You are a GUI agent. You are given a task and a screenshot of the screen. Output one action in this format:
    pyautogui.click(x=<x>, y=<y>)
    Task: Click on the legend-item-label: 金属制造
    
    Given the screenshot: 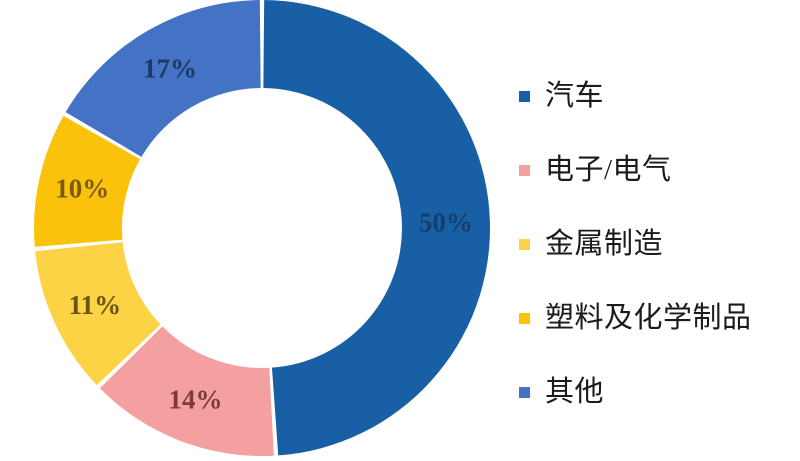 What is the action you would take?
    pyautogui.click(x=604, y=243)
    